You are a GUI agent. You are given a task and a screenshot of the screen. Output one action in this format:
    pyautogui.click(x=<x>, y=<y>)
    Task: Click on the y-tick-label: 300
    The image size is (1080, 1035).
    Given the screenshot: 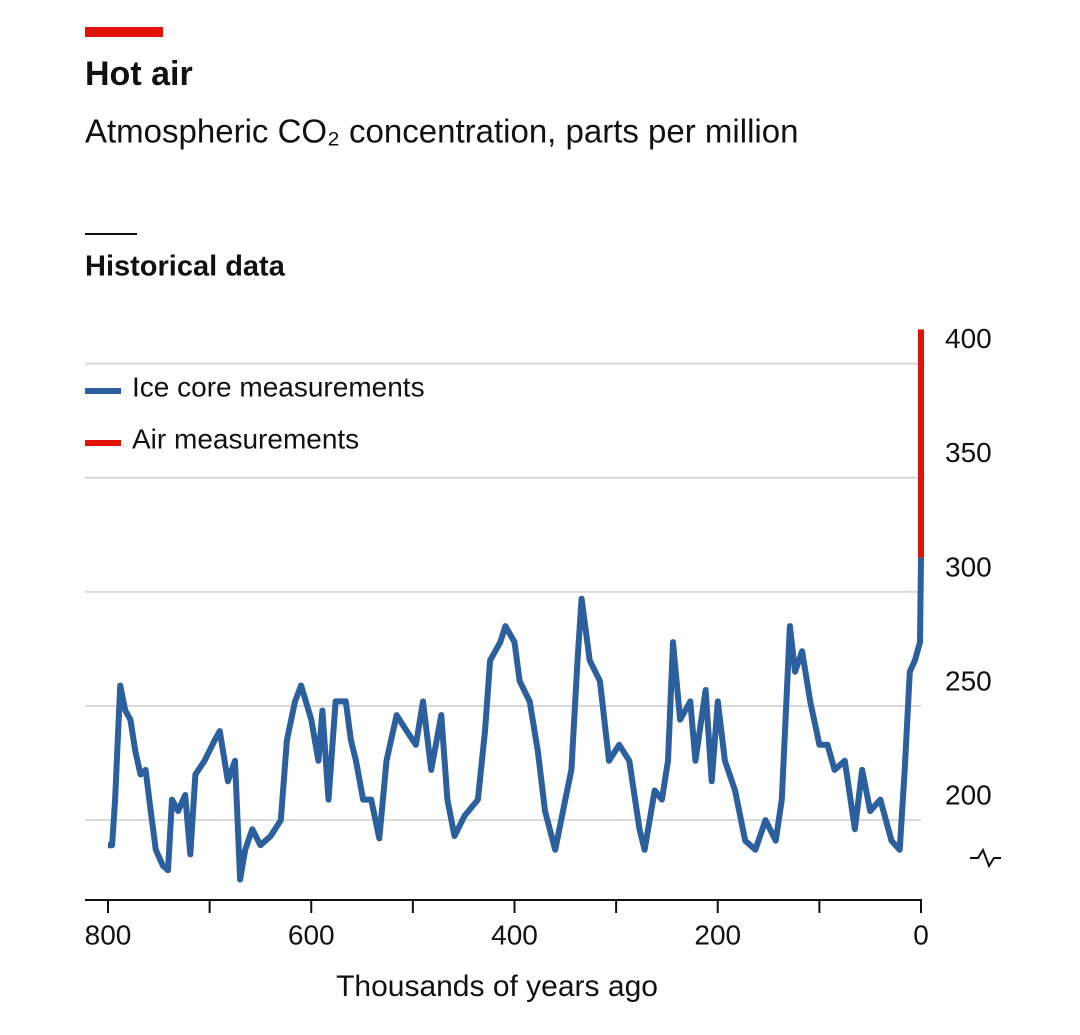 What is the action you would take?
    pyautogui.click(x=968, y=566)
    